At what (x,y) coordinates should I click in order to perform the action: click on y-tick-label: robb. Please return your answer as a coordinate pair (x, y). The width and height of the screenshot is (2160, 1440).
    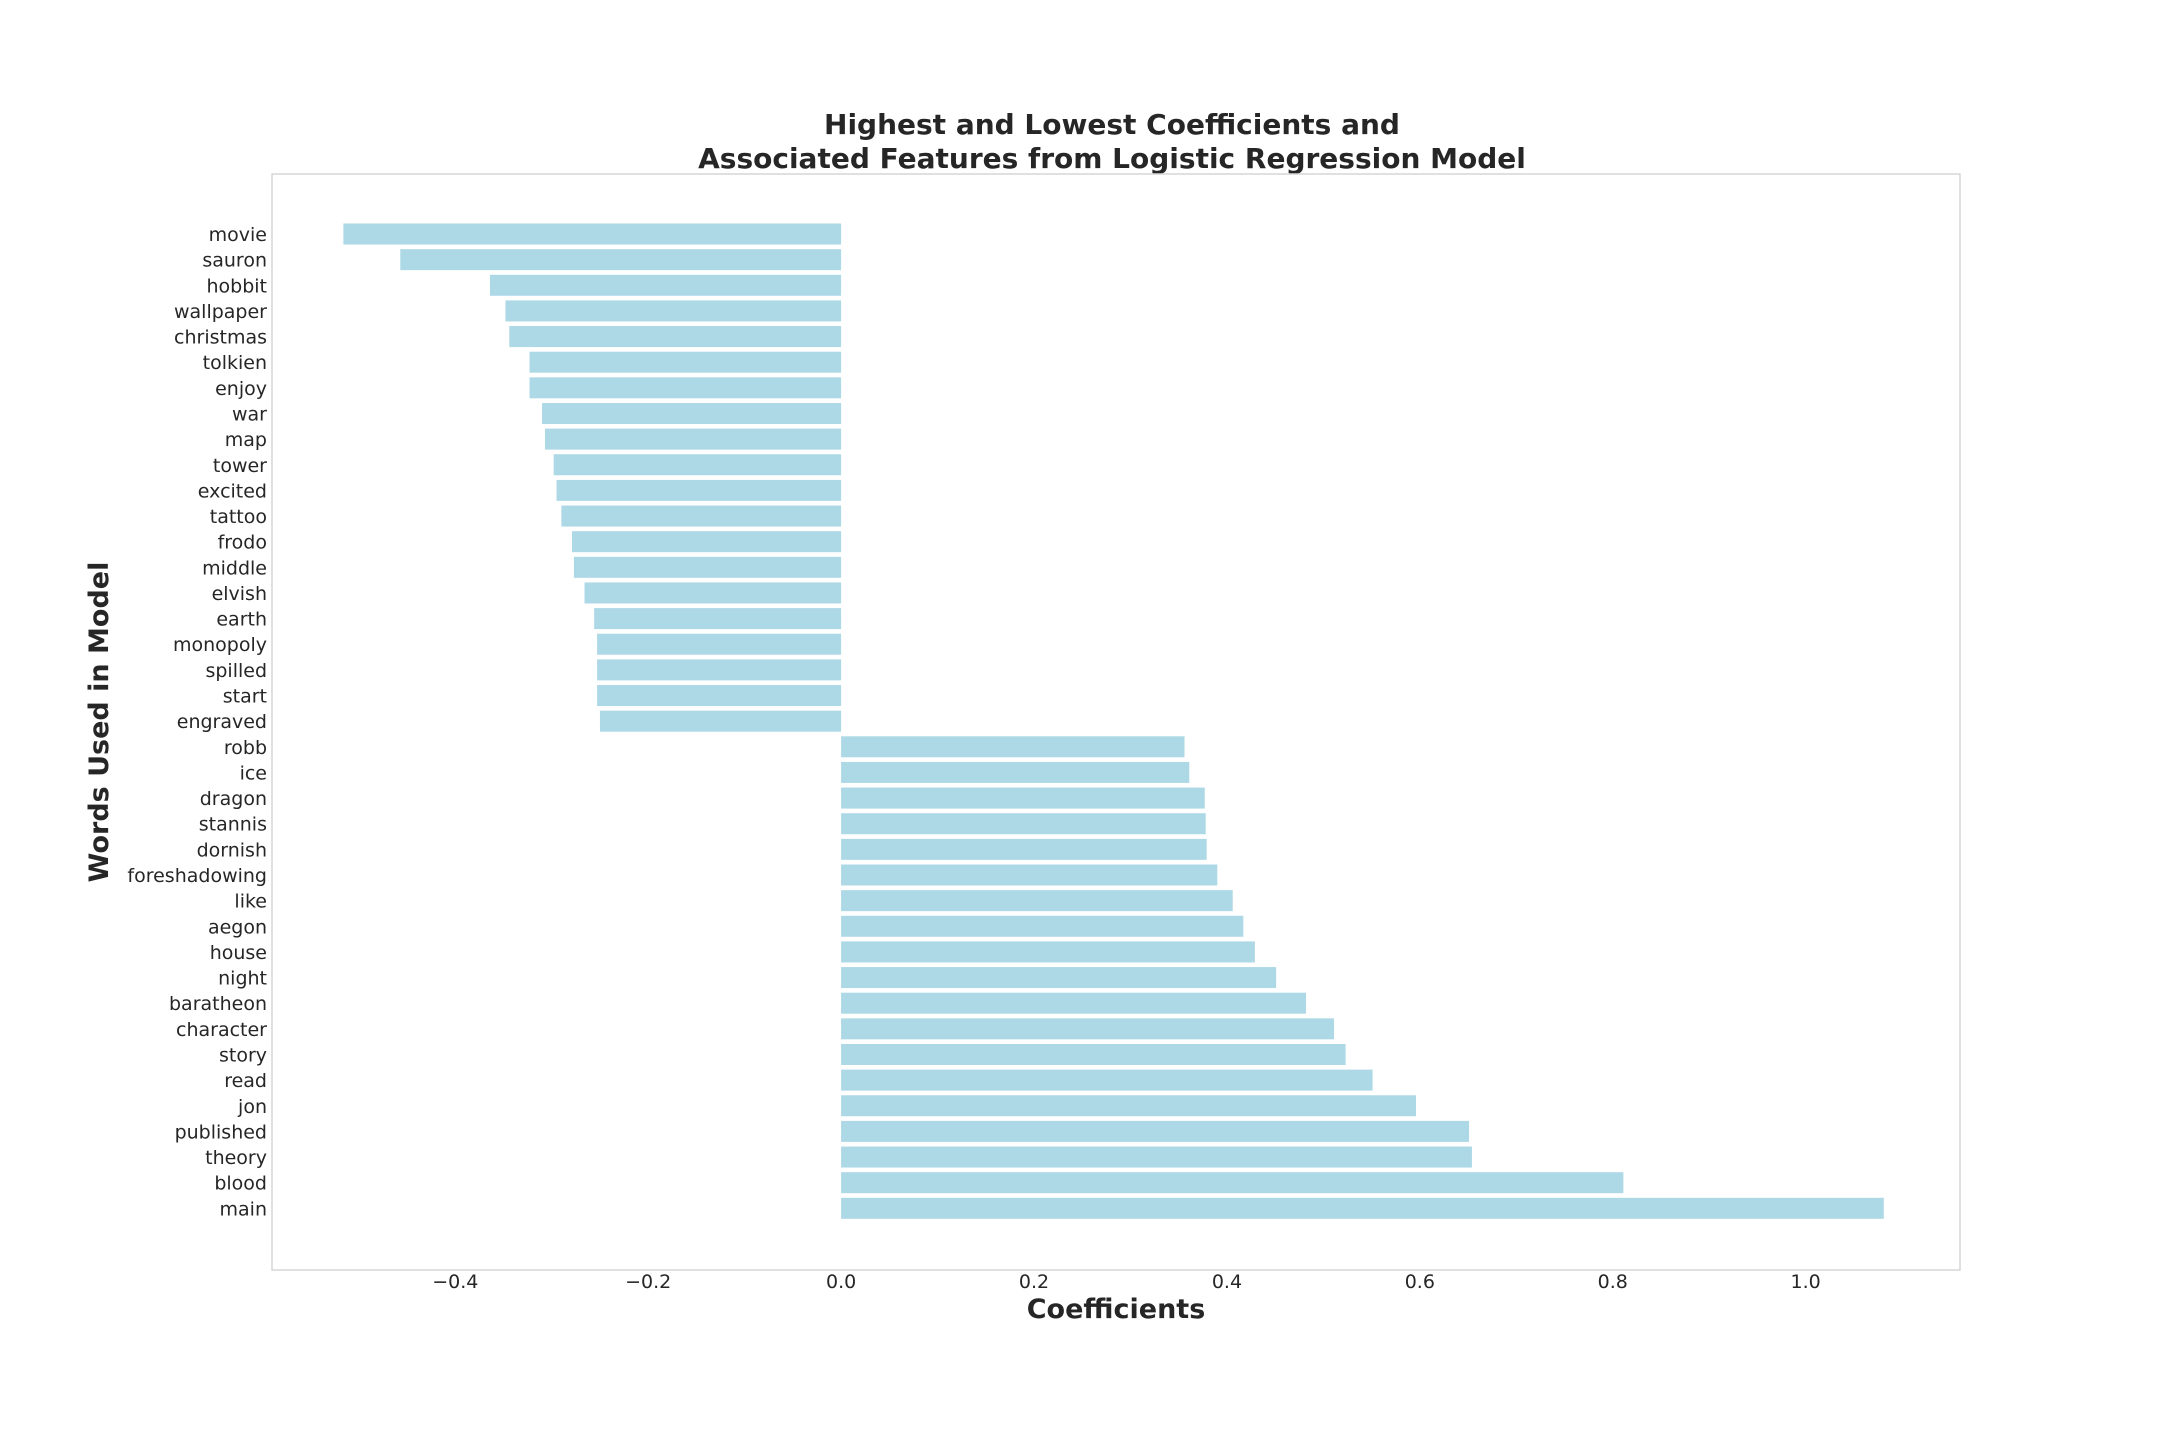
    Looking at the image, I should click on (245, 748).